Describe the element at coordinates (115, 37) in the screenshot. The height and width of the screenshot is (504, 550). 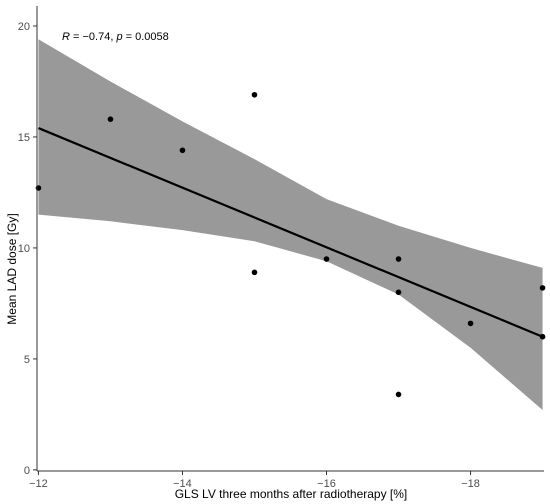
I see `correlation-annotation: R = −0.74, p = 0.0058` at that location.